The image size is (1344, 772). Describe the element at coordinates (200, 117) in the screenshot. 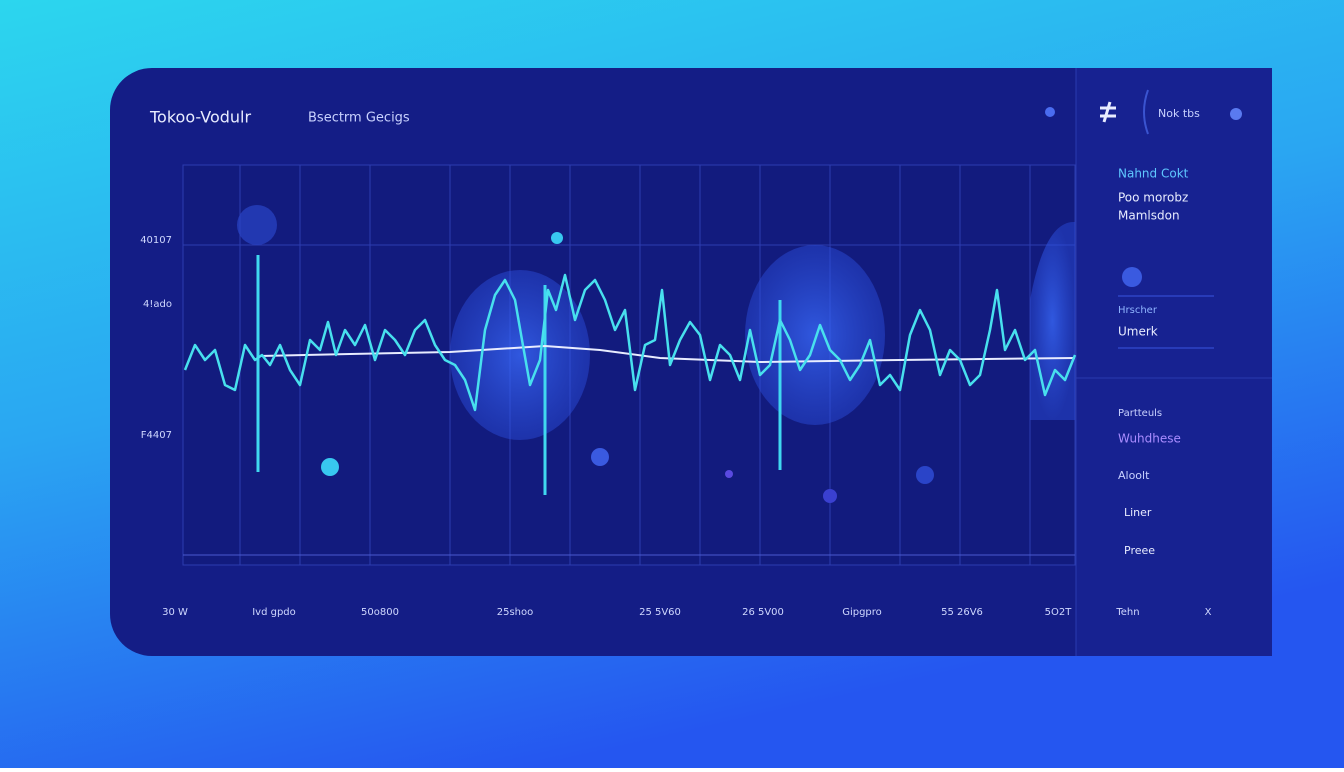

I see `app-title: Tokoo-Vodulr` at that location.